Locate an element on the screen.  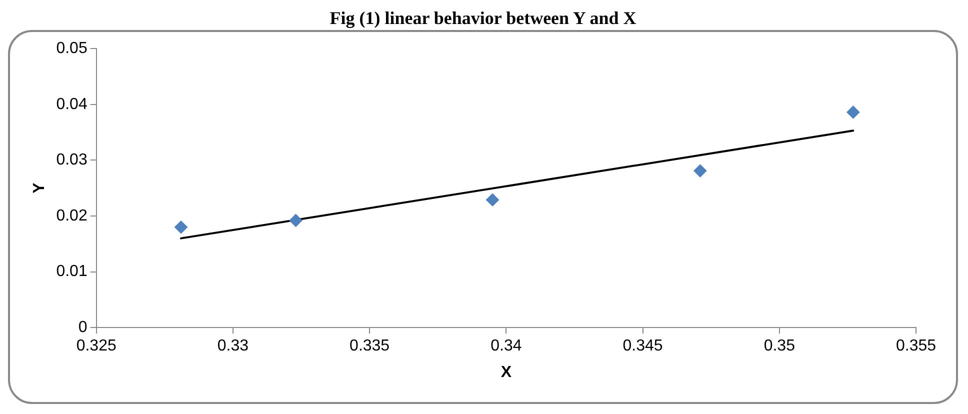
y-tick-label: 0 is located at coordinates (83, 327).